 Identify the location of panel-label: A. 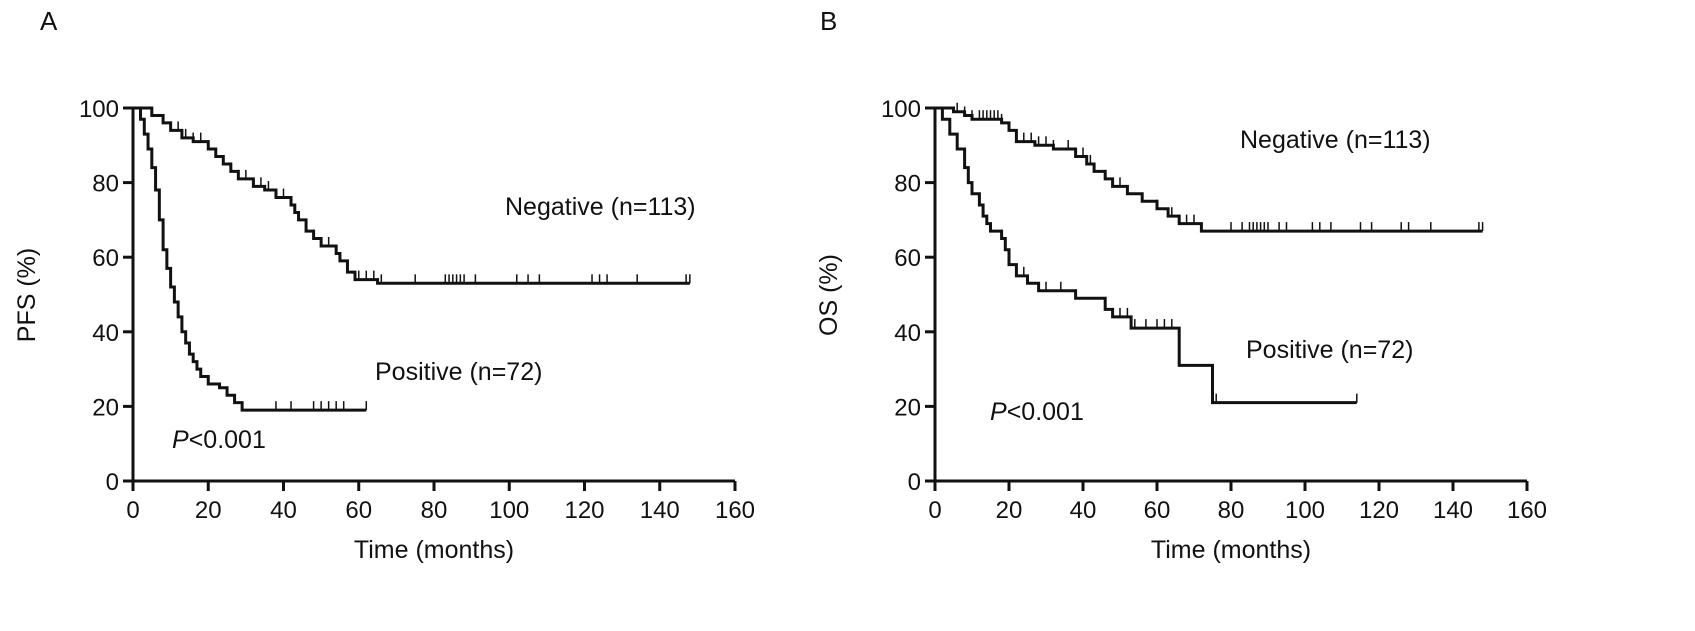
(49, 21).